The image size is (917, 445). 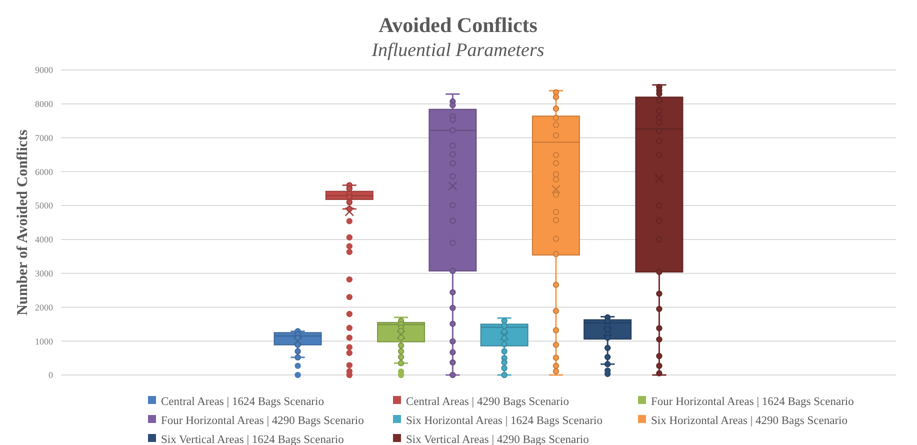 What do you see at coordinates (488, 402) in the screenshot?
I see `legend-label: Central Areas | 4290 Bags Scenario` at bounding box center [488, 402].